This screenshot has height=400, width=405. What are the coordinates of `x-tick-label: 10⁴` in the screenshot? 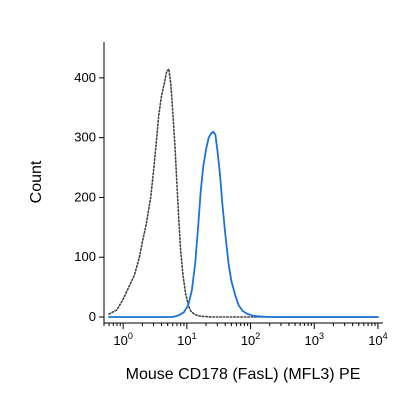 It's located at (377, 339).